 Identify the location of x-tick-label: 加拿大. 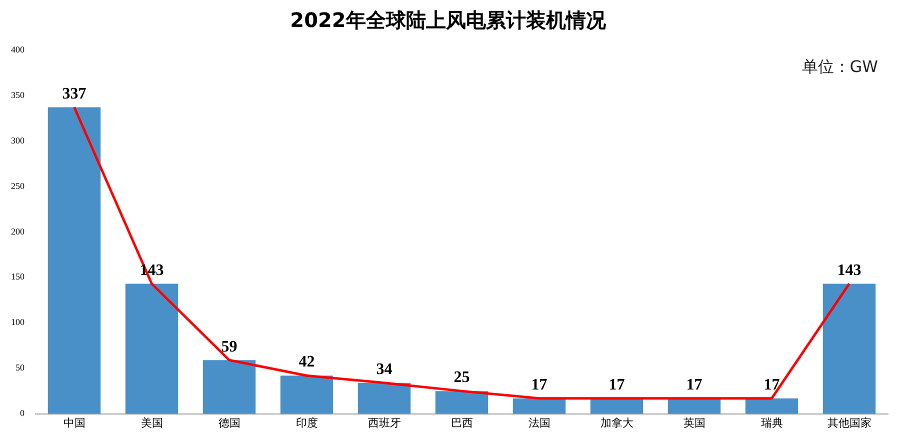
(617, 423).